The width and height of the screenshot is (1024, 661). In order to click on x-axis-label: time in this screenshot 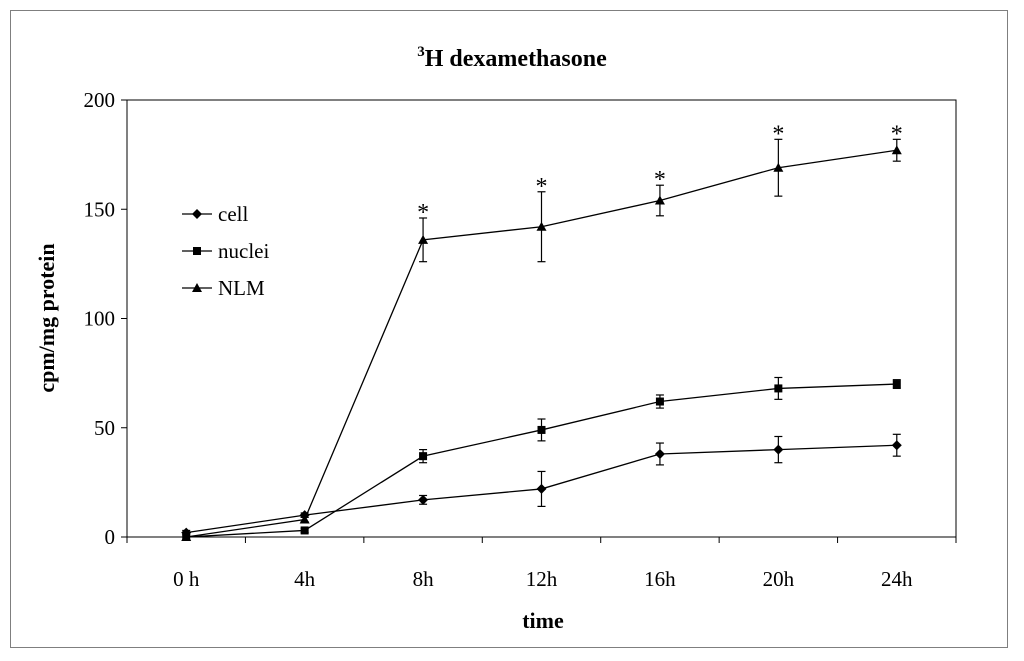, I will do `click(543, 620)`.